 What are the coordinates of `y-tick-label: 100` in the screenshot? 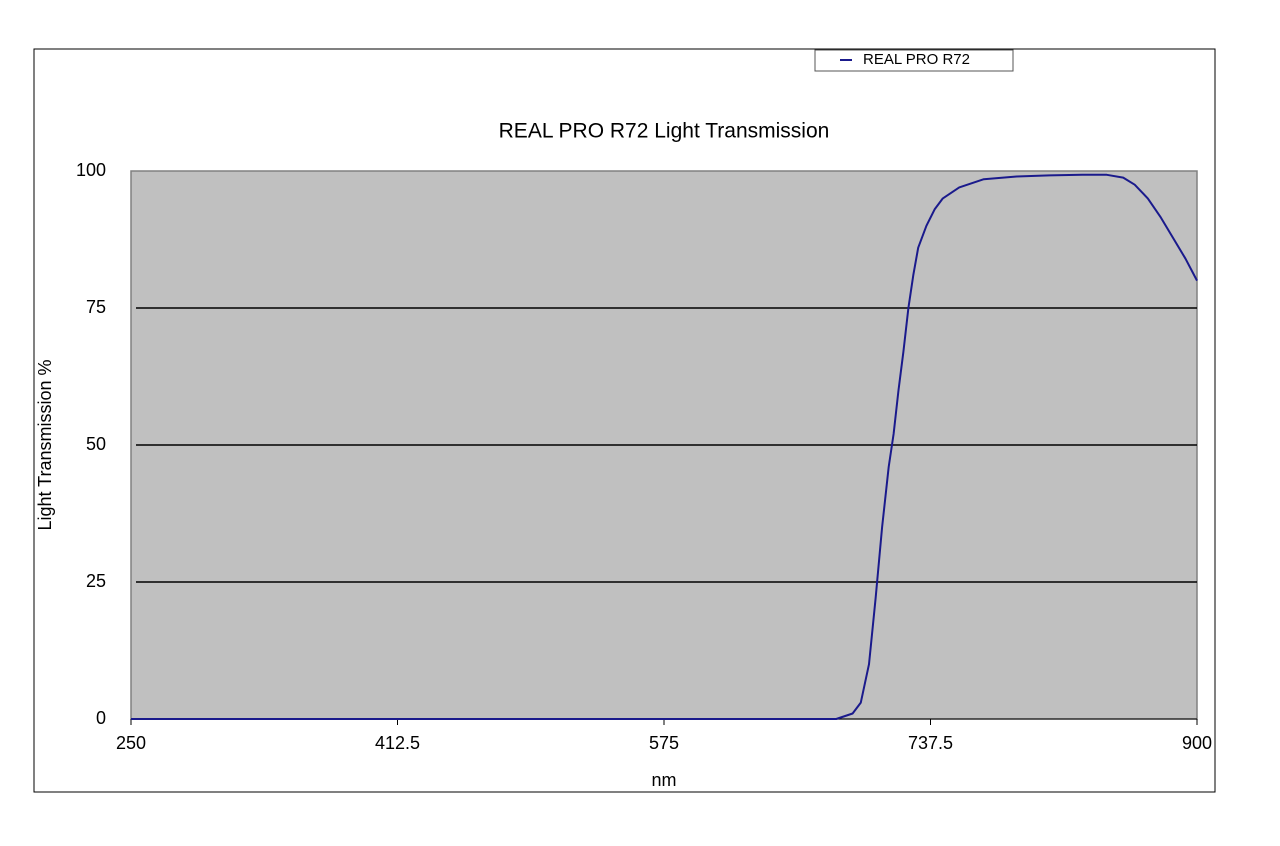 It's located at (91, 170).